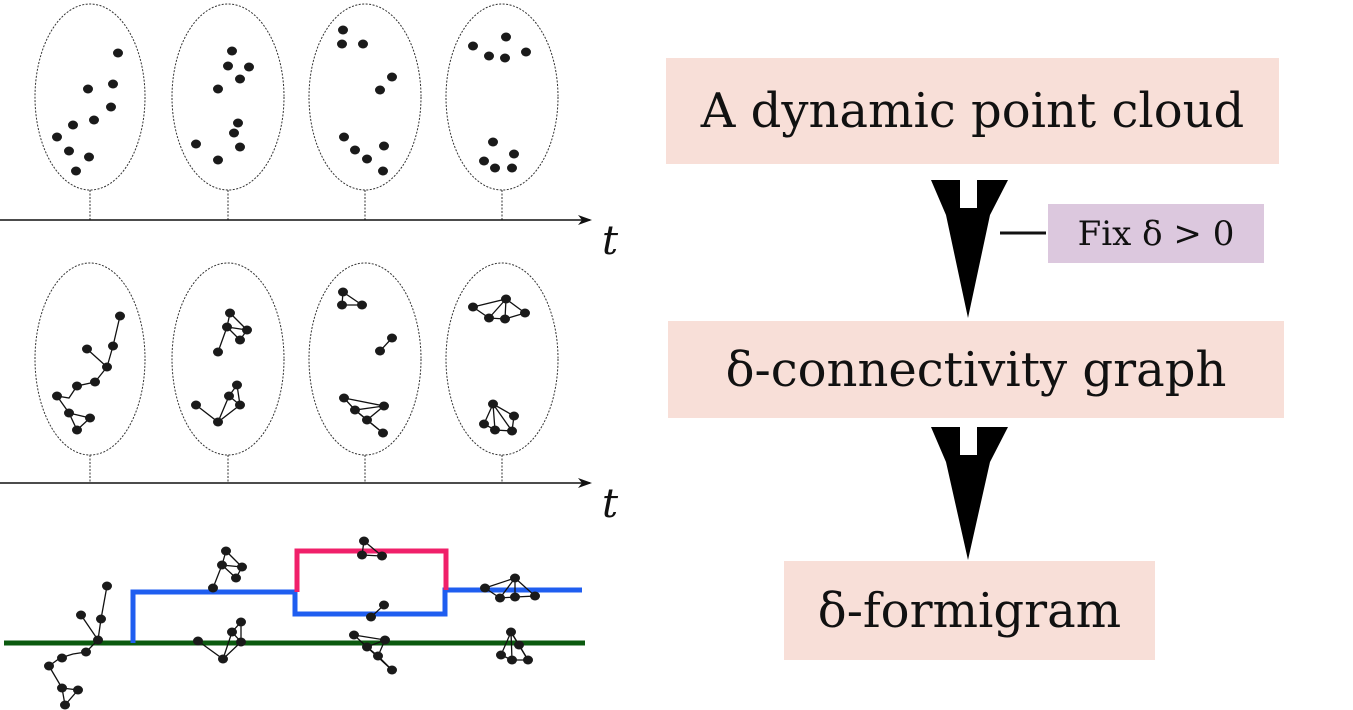  What do you see at coordinates (294, 623) in the screenshot?
I see `formigram` at bounding box center [294, 623].